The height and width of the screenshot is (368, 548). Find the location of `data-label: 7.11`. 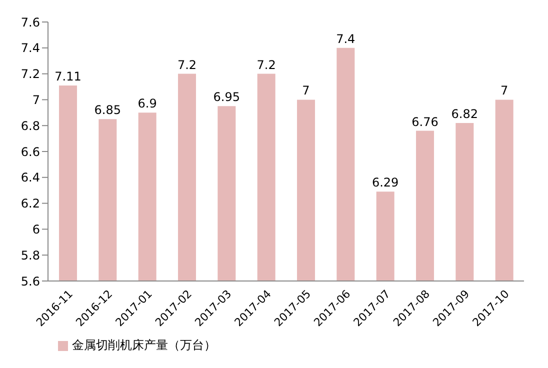

data-label: 7.11 is located at coordinates (68, 76).